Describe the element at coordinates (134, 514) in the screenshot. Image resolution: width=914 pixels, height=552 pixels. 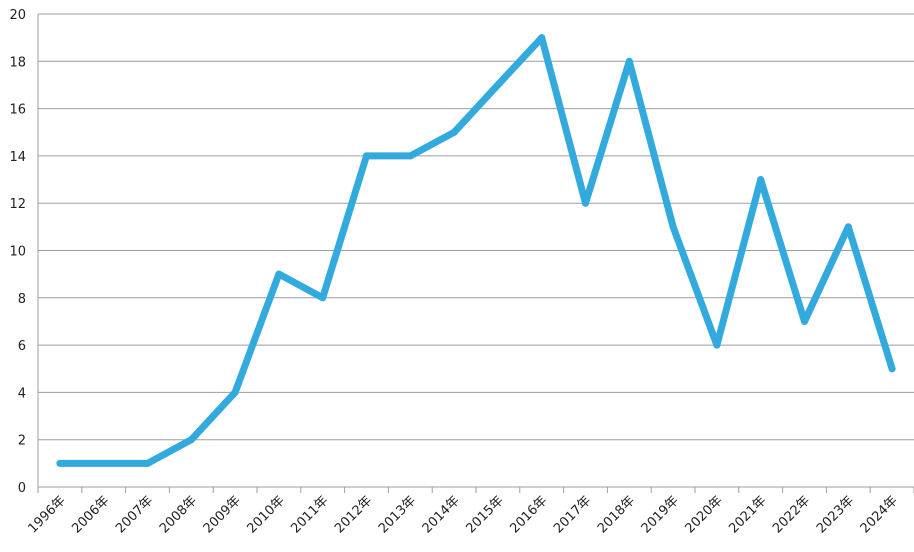
I see `x-tick-label: 2007年` at that location.